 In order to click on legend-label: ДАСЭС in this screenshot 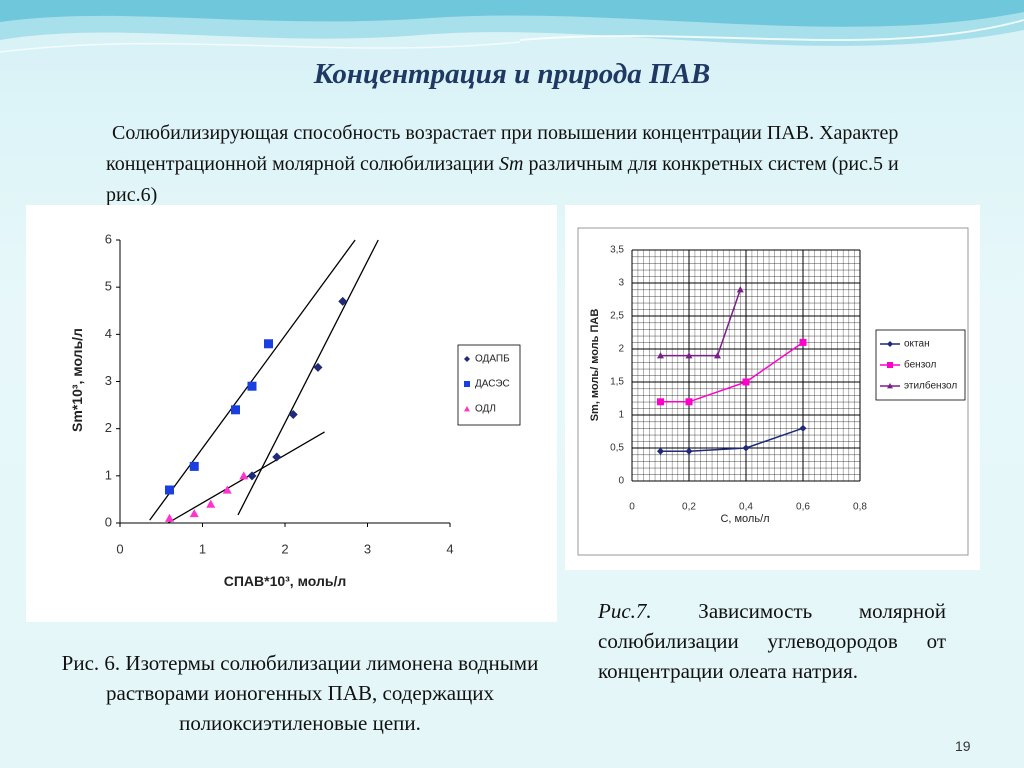, I will do `click(492, 384)`.